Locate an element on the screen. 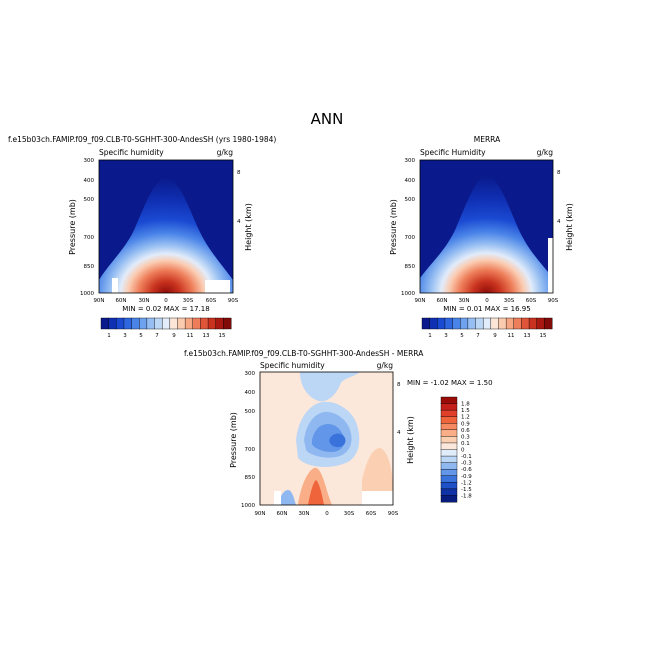 This screenshot has height=654, width=654. colorbar-label: 0 is located at coordinates (463, 451).